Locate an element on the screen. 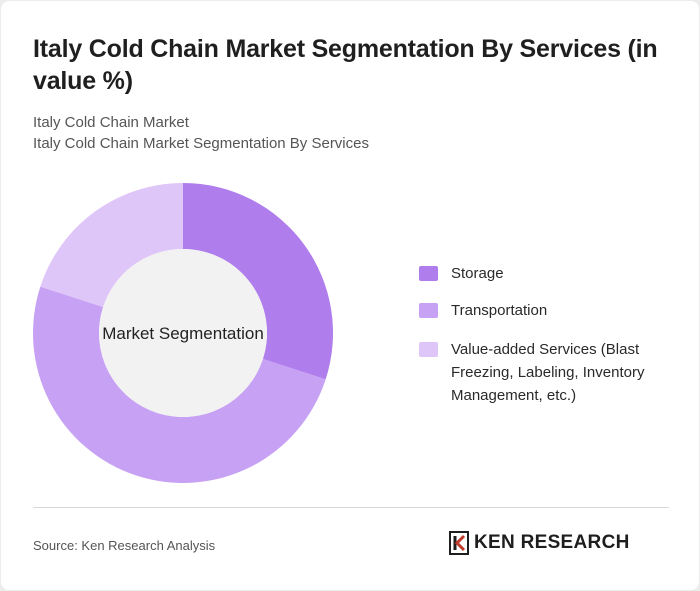 This screenshot has width=700, height=591. legend-item-1: Storage is located at coordinates (544, 273).